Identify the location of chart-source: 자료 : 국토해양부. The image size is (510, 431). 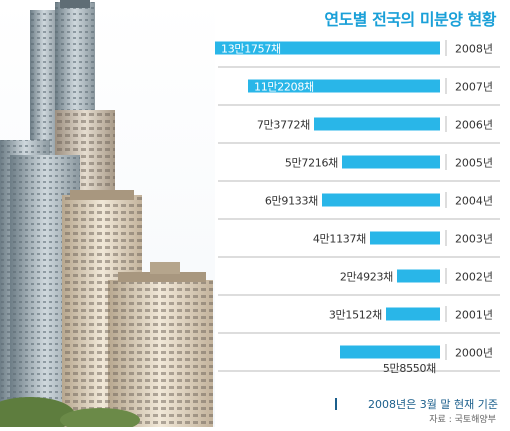
(462, 420).